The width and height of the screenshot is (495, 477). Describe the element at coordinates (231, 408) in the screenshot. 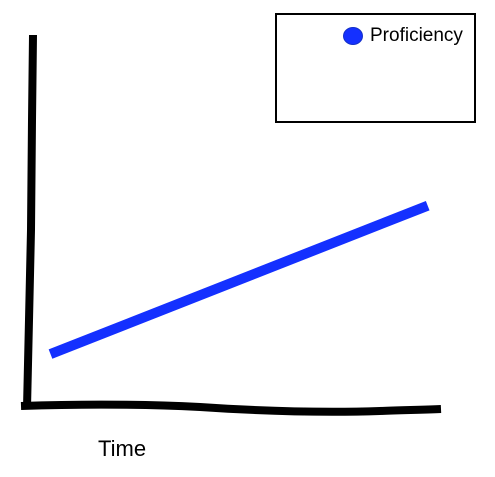

I see `x-axis-line` at that location.